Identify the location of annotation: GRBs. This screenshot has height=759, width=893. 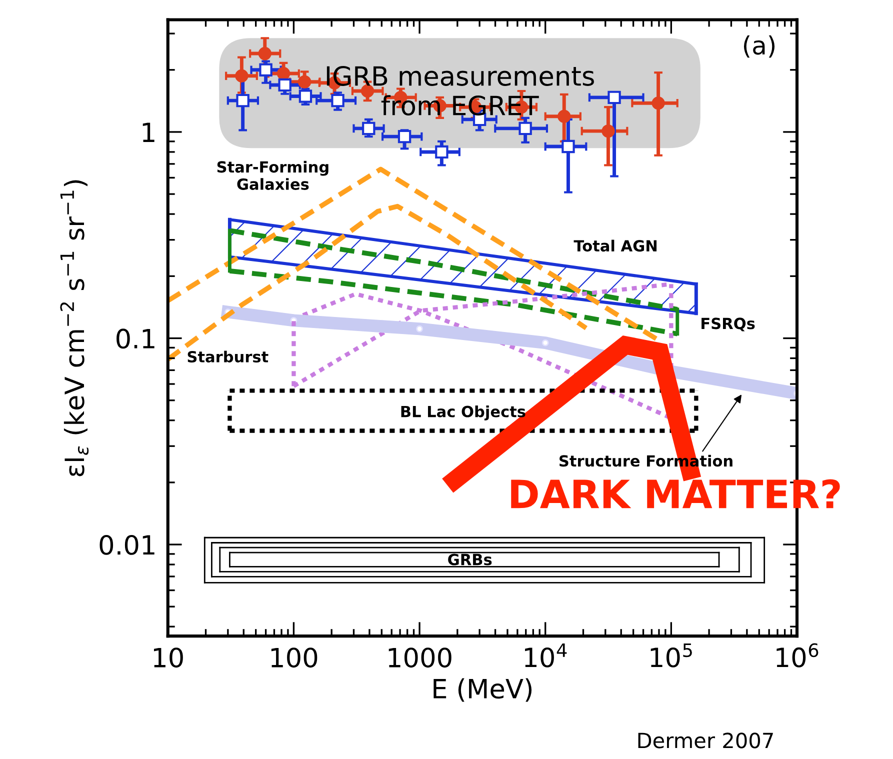
(470, 560).